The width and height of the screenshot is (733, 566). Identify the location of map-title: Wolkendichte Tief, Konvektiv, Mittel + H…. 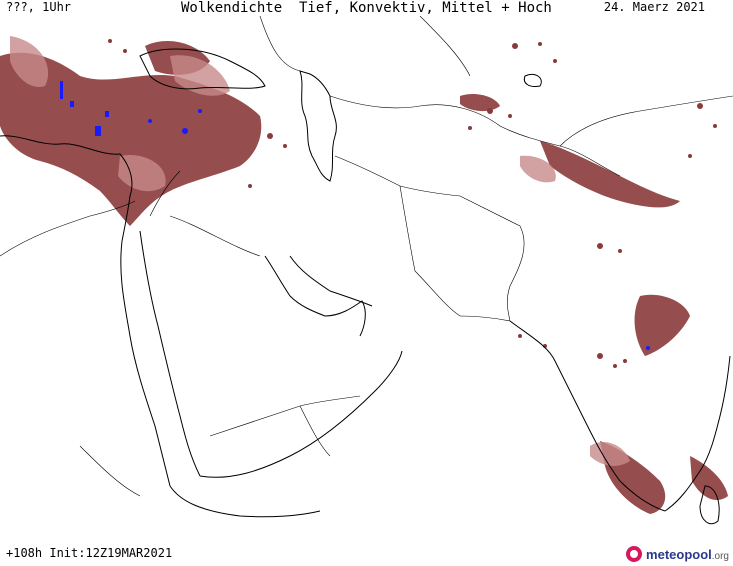
(366, 8).